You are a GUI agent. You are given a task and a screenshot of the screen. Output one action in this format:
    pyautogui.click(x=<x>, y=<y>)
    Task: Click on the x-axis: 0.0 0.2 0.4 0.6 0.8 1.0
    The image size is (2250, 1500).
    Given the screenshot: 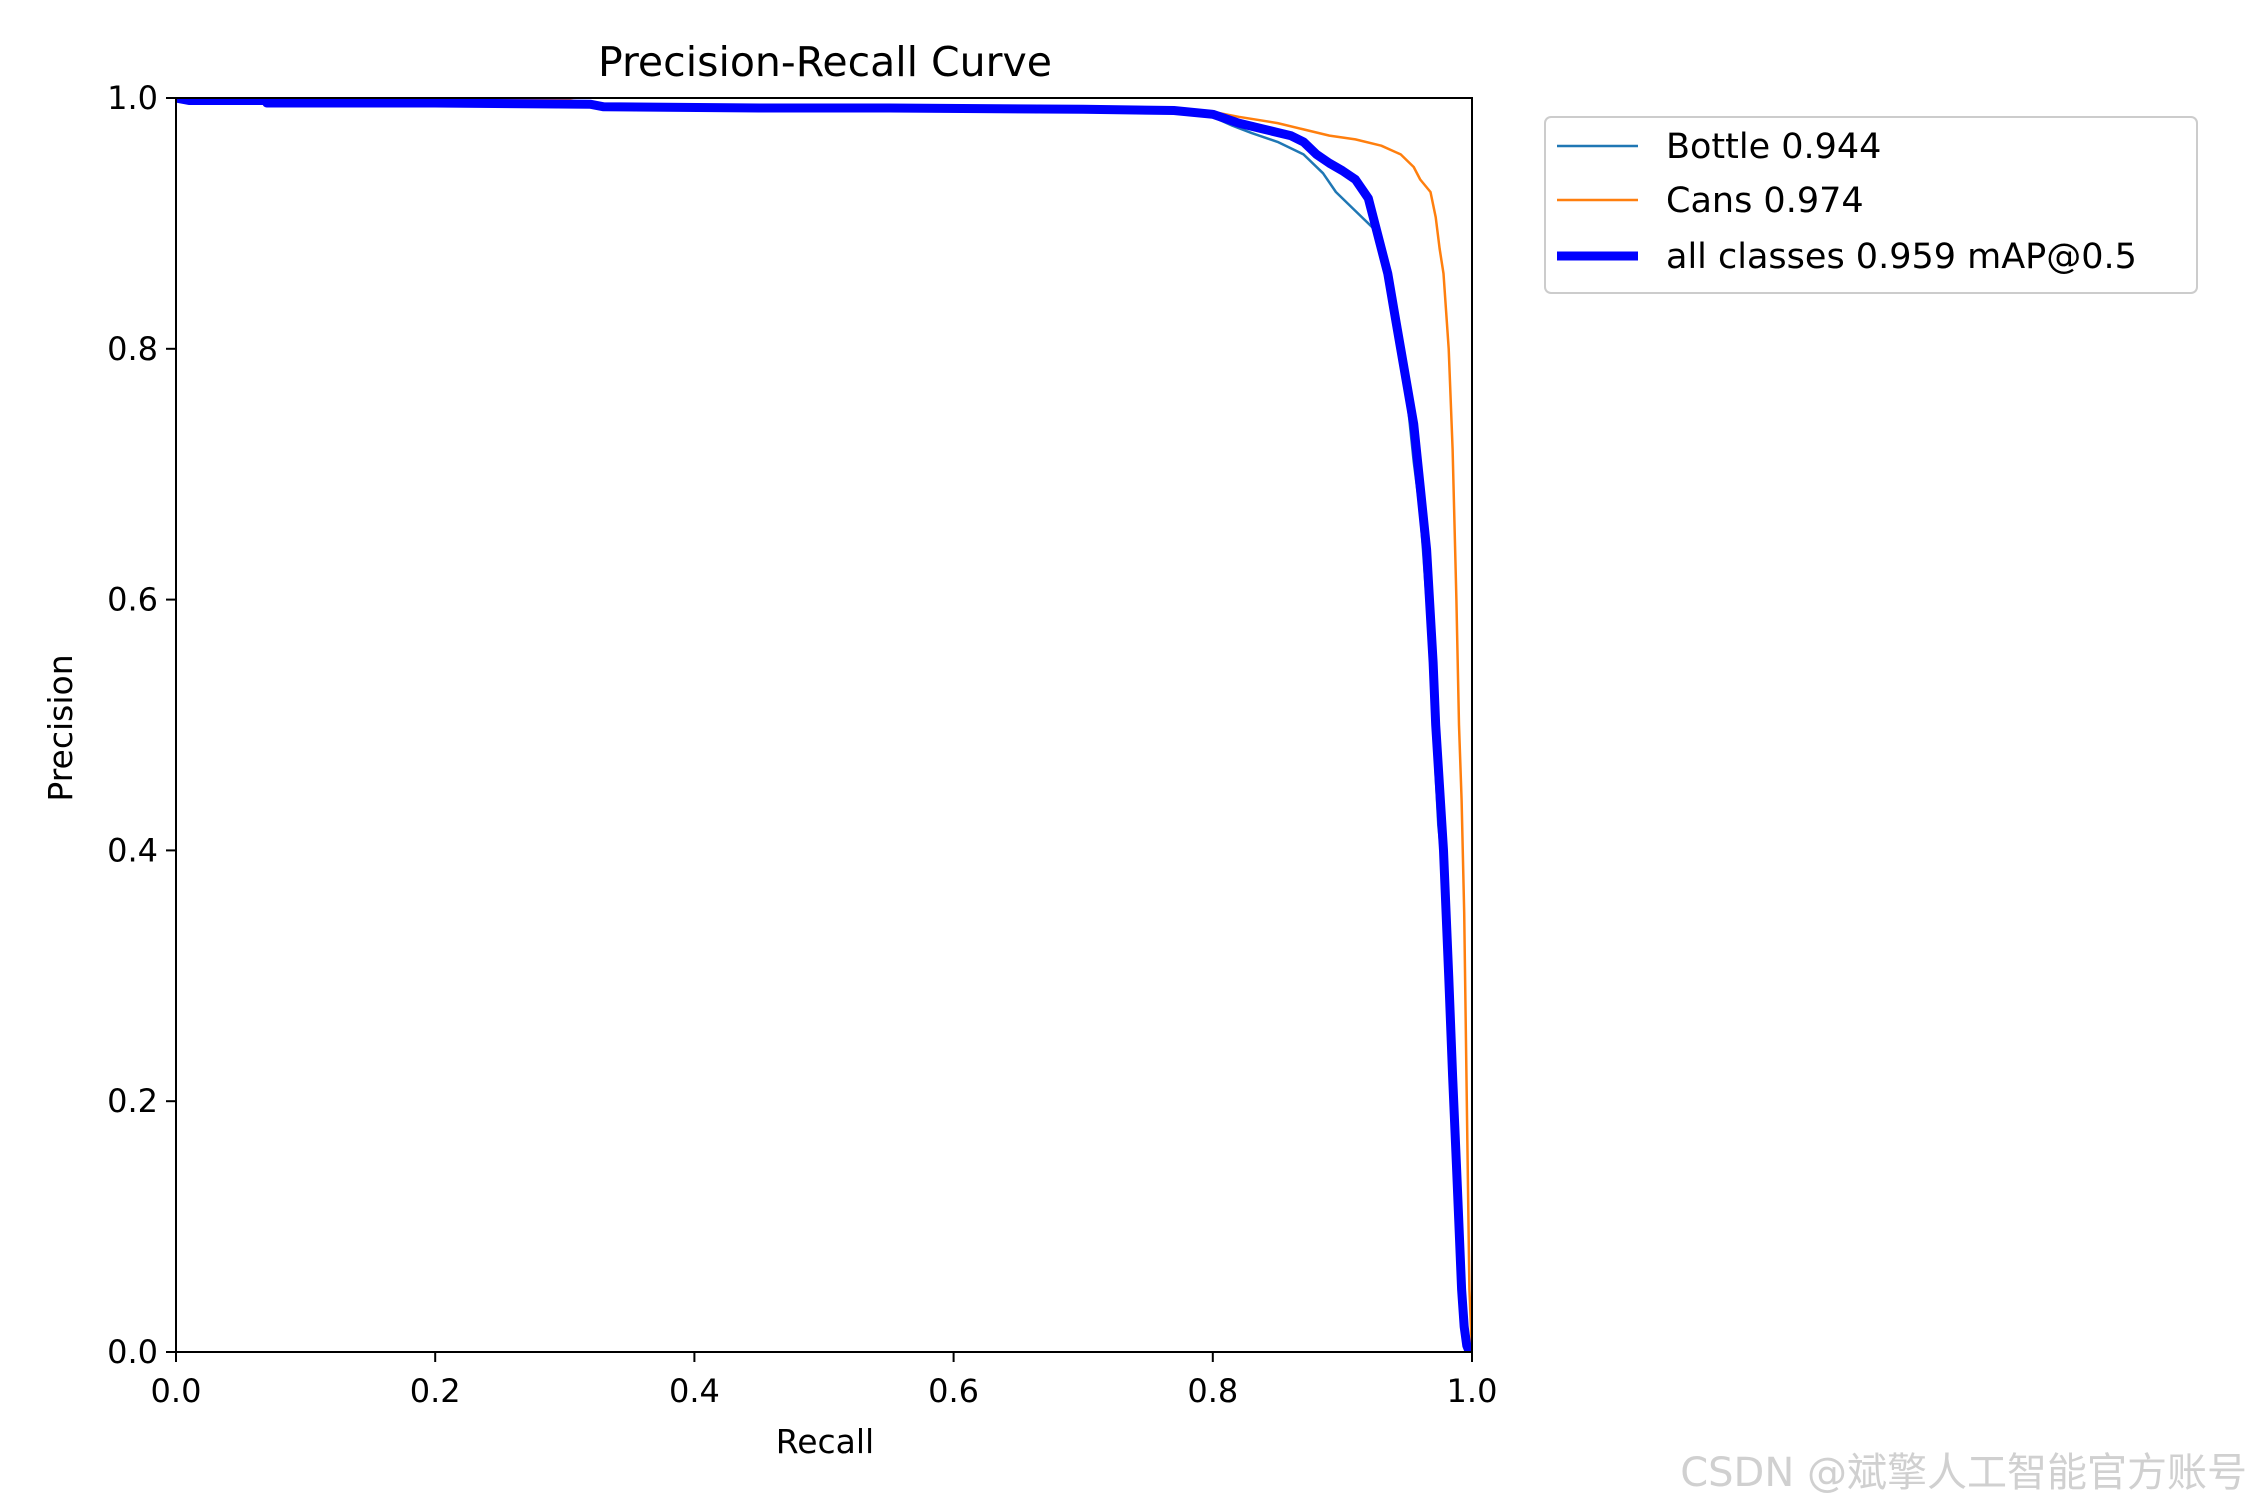 What is the action you would take?
    pyautogui.click(x=824, y=1381)
    